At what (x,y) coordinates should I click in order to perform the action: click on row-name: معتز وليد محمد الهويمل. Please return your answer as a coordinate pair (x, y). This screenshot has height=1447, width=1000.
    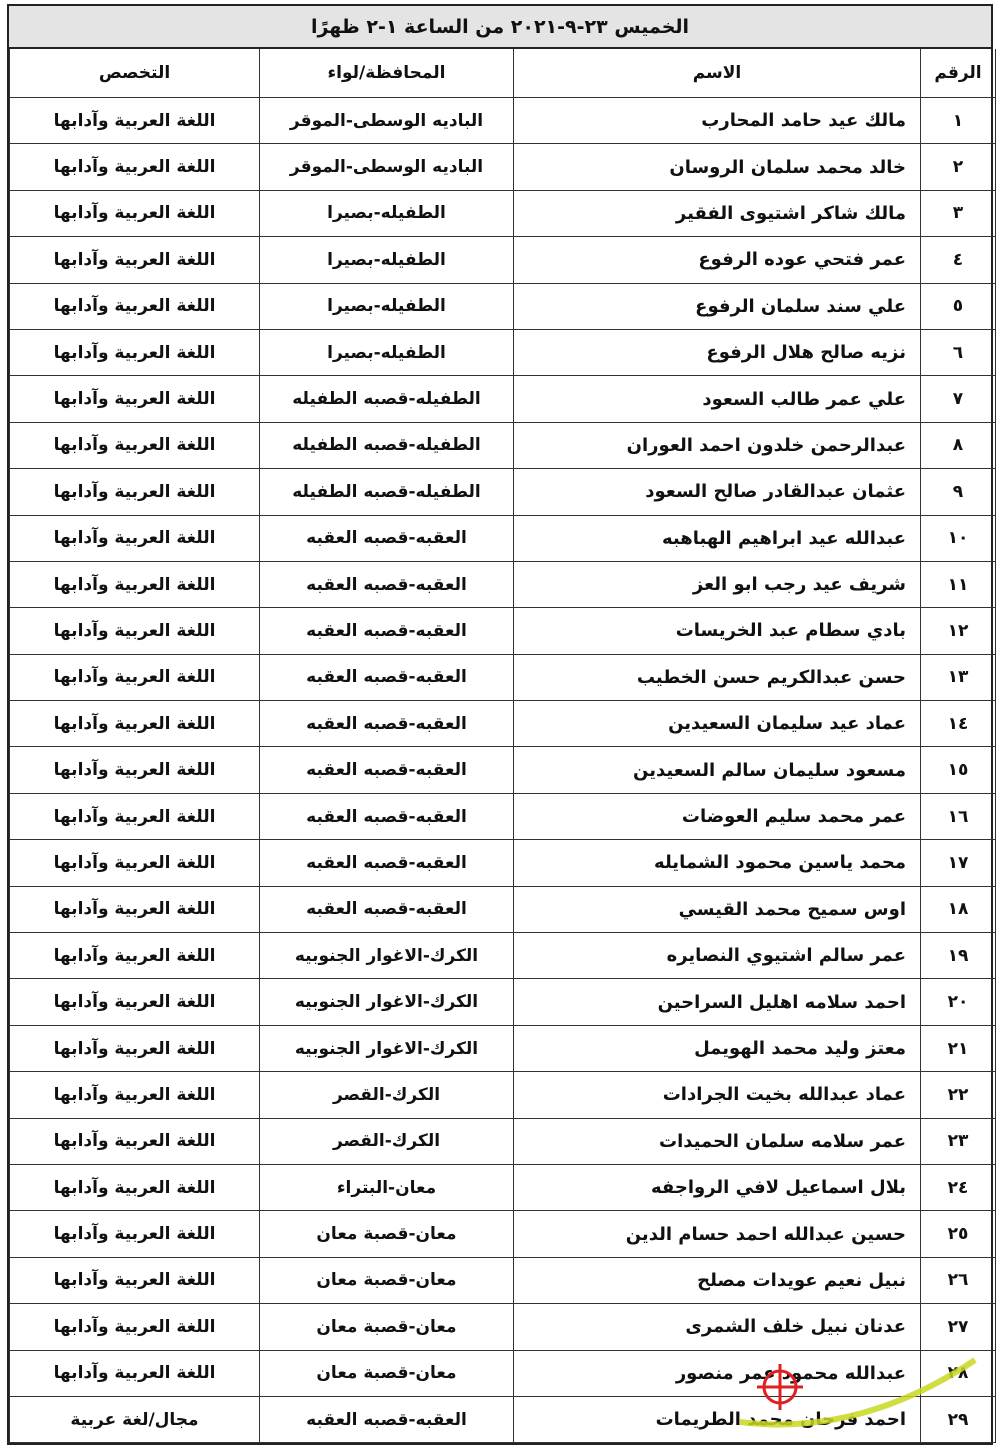
    Looking at the image, I should click on (717, 1048).